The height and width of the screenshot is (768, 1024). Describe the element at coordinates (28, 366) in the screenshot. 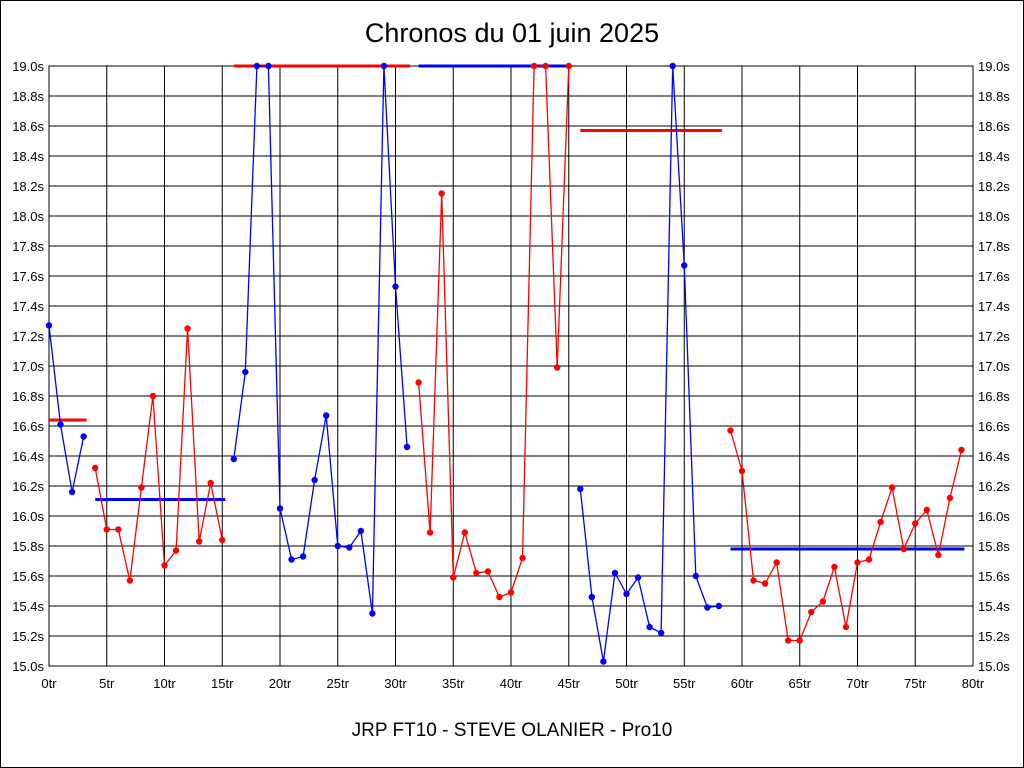

I see `y-tick-label-left: 17.0s` at that location.